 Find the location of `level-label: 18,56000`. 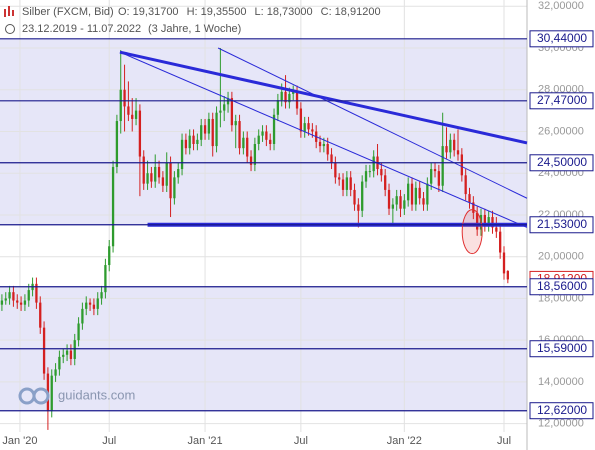

level-label: 18,56000 is located at coordinates (562, 286).